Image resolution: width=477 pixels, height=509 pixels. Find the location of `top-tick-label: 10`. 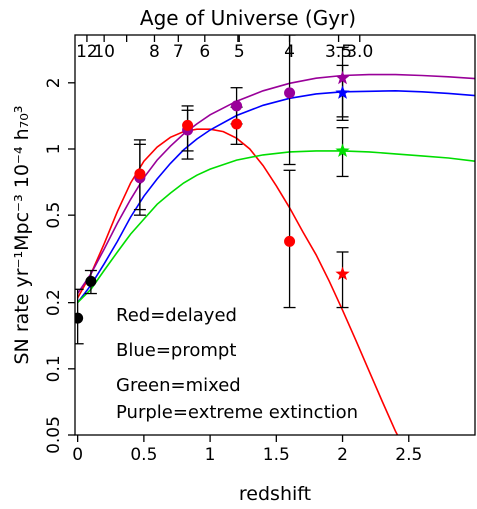

top-tick-label: 10 is located at coordinates (104, 52).